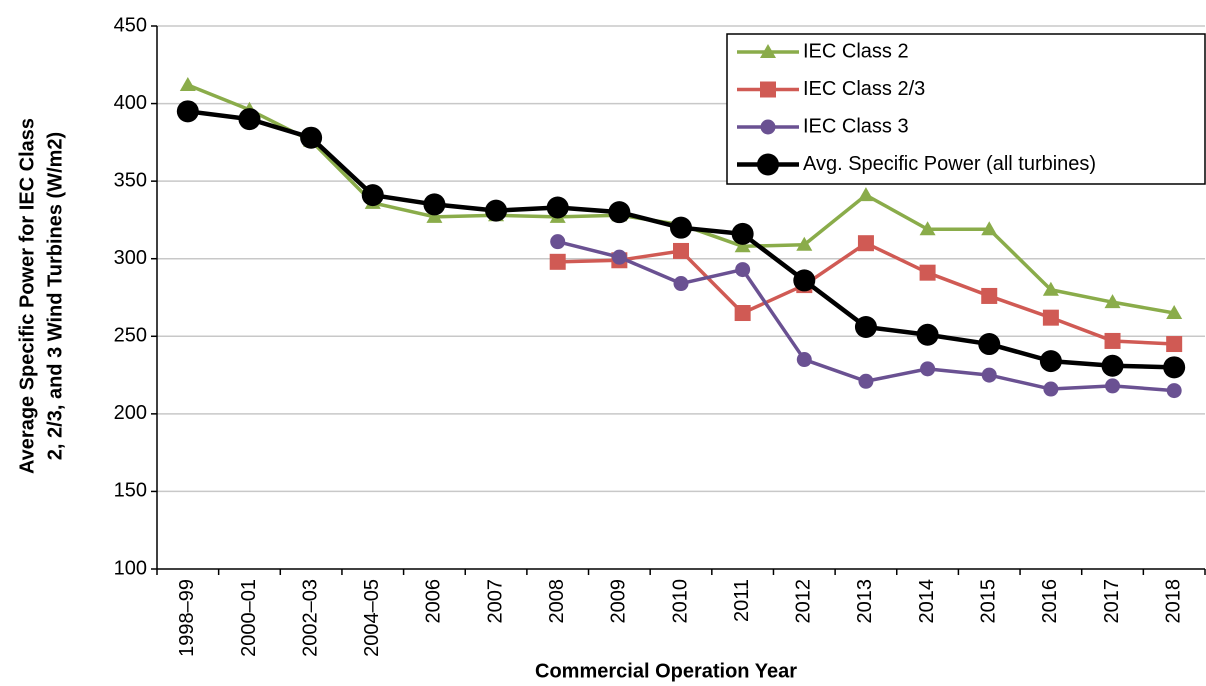  I want to click on legend-label: Avg. Specific Power (all turbines), so click(949, 164).